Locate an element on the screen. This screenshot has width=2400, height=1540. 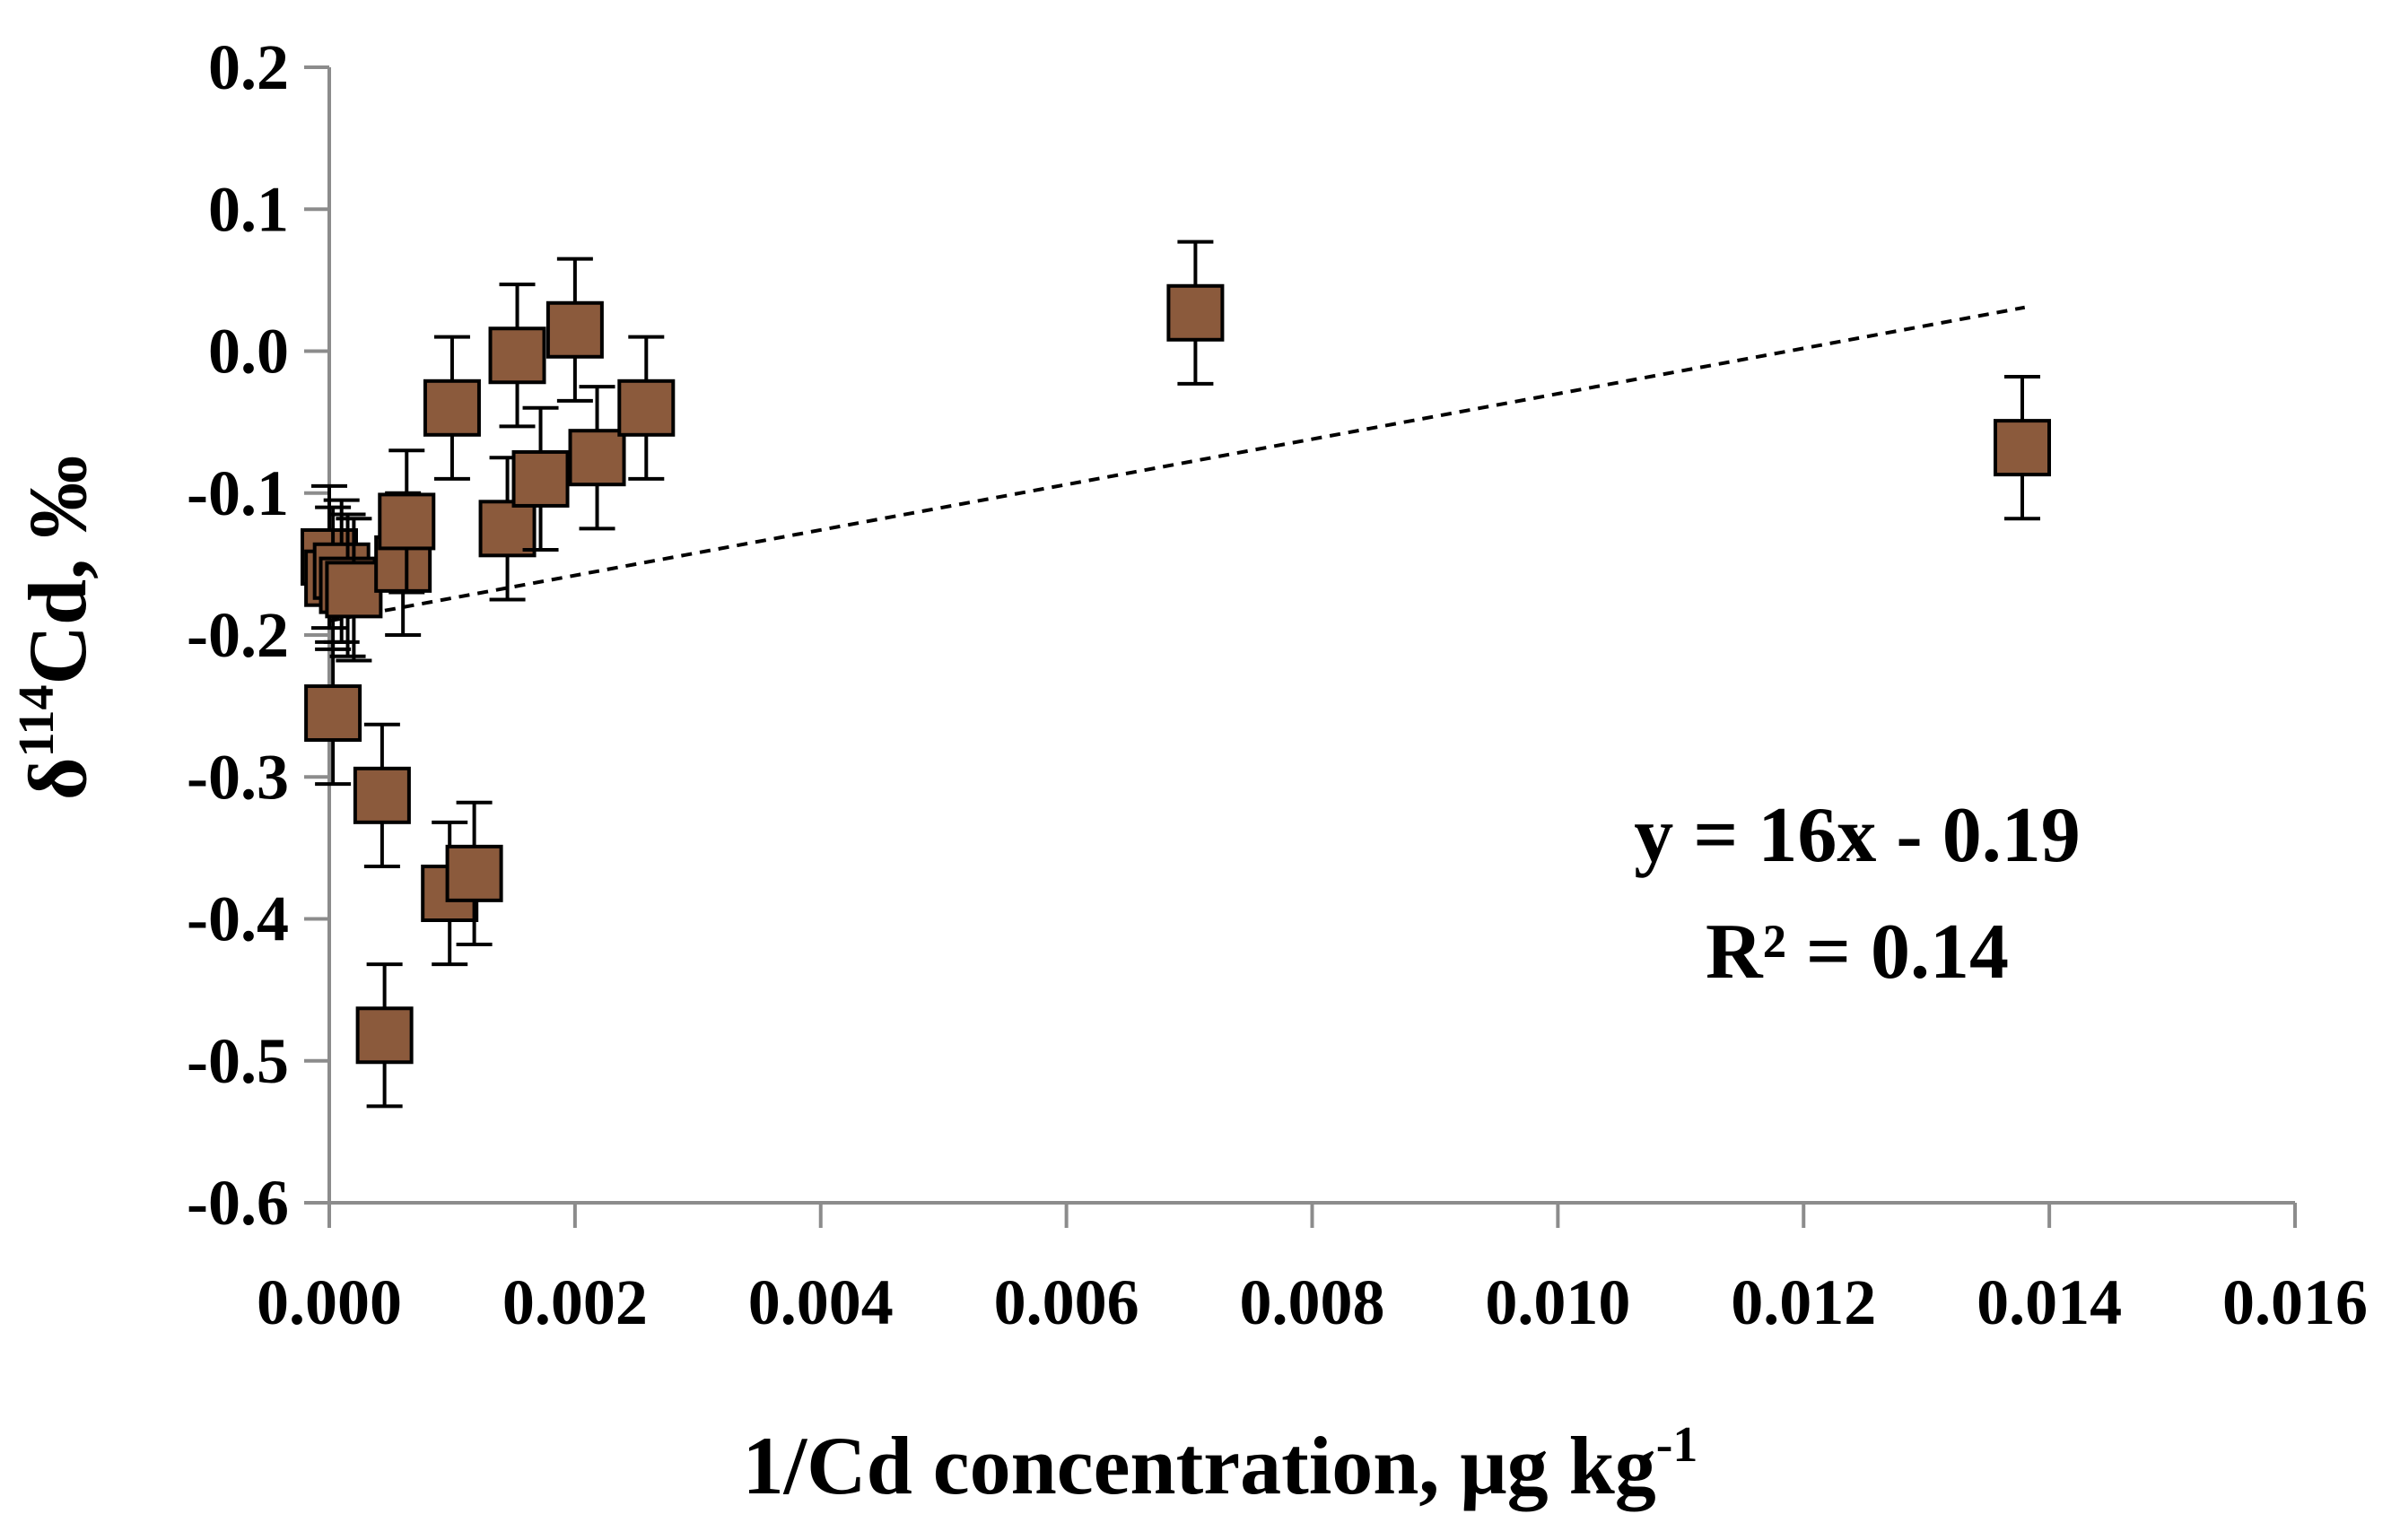
x-axis-title: 1/Cd concentration, μg kg-1 is located at coordinates (1220, 1464).